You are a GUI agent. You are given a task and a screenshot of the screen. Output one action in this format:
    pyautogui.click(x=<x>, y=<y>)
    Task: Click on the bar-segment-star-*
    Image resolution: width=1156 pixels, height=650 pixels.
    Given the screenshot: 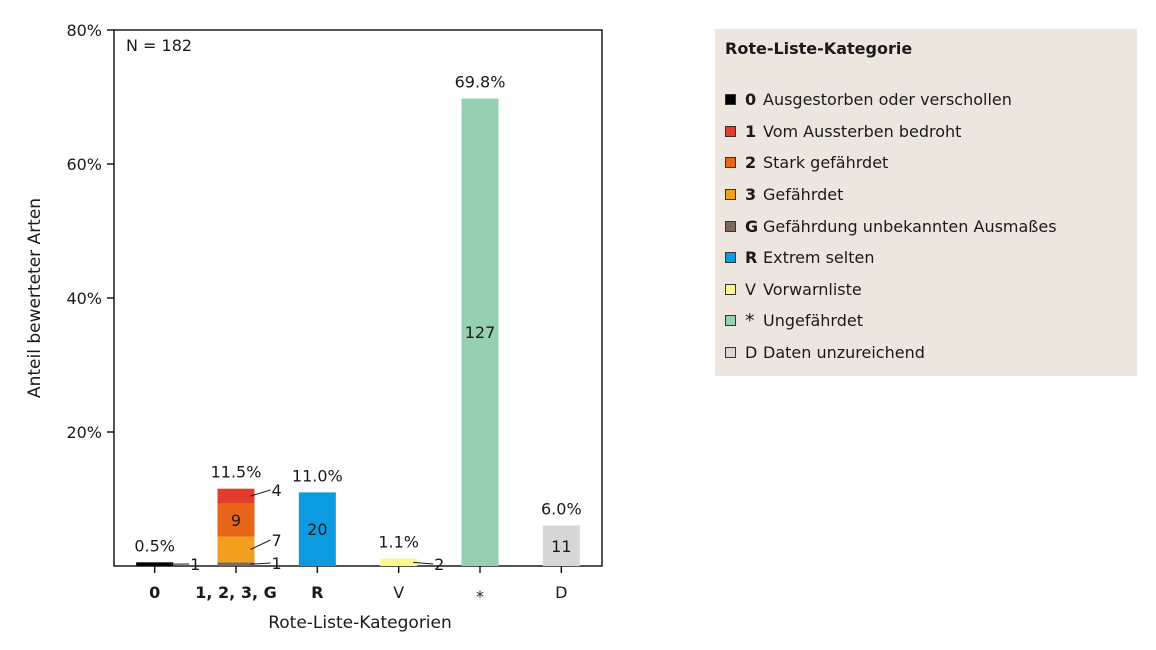 What is the action you would take?
    pyautogui.click(x=480, y=332)
    